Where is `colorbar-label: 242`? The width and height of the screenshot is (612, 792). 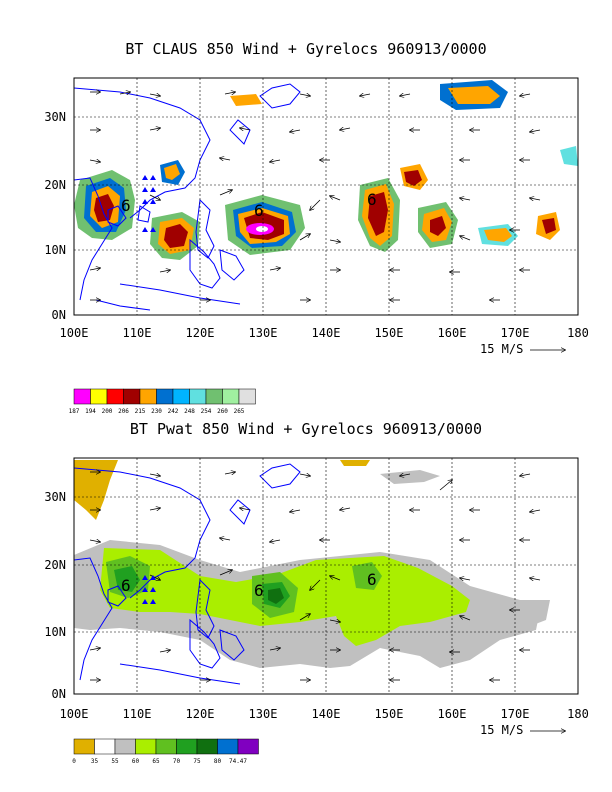 colorbar-label: 242 is located at coordinates (173, 411).